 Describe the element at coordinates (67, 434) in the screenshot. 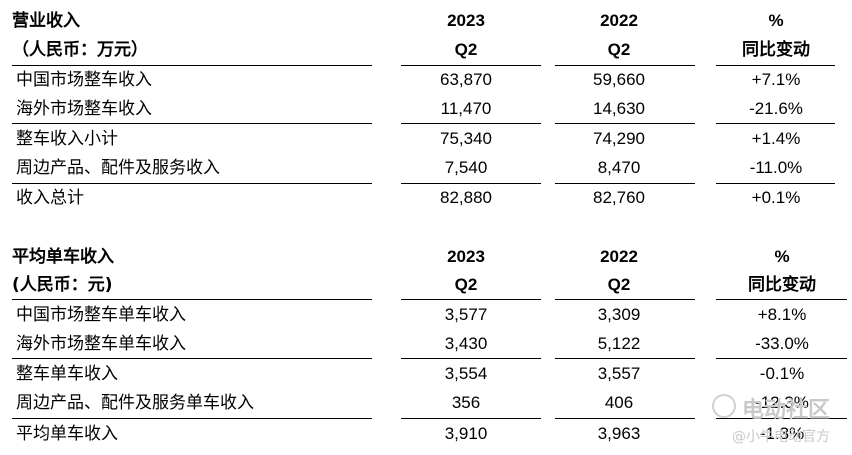

I see `table-row-label: 平均单车收入` at that location.